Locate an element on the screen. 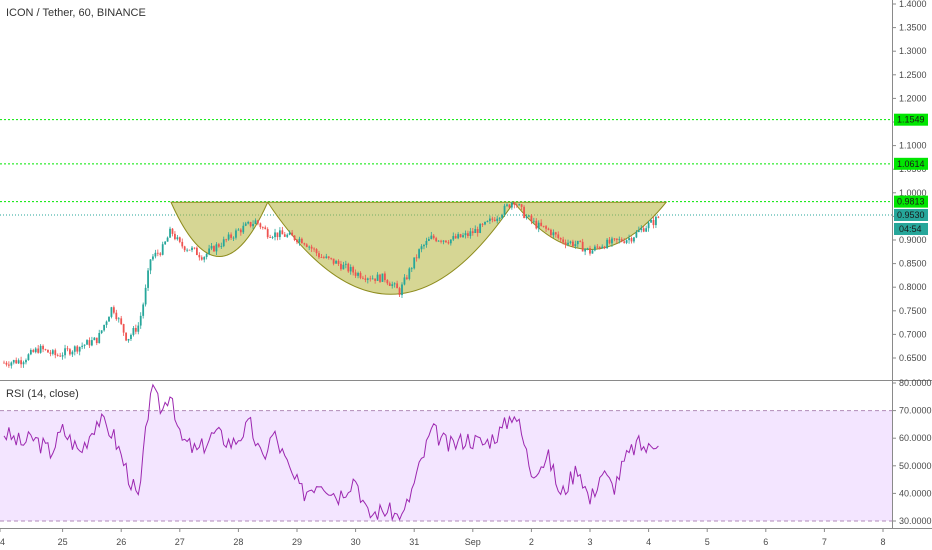 This screenshot has width=932, height=550. cup-shape is located at coordinates (219, 229).